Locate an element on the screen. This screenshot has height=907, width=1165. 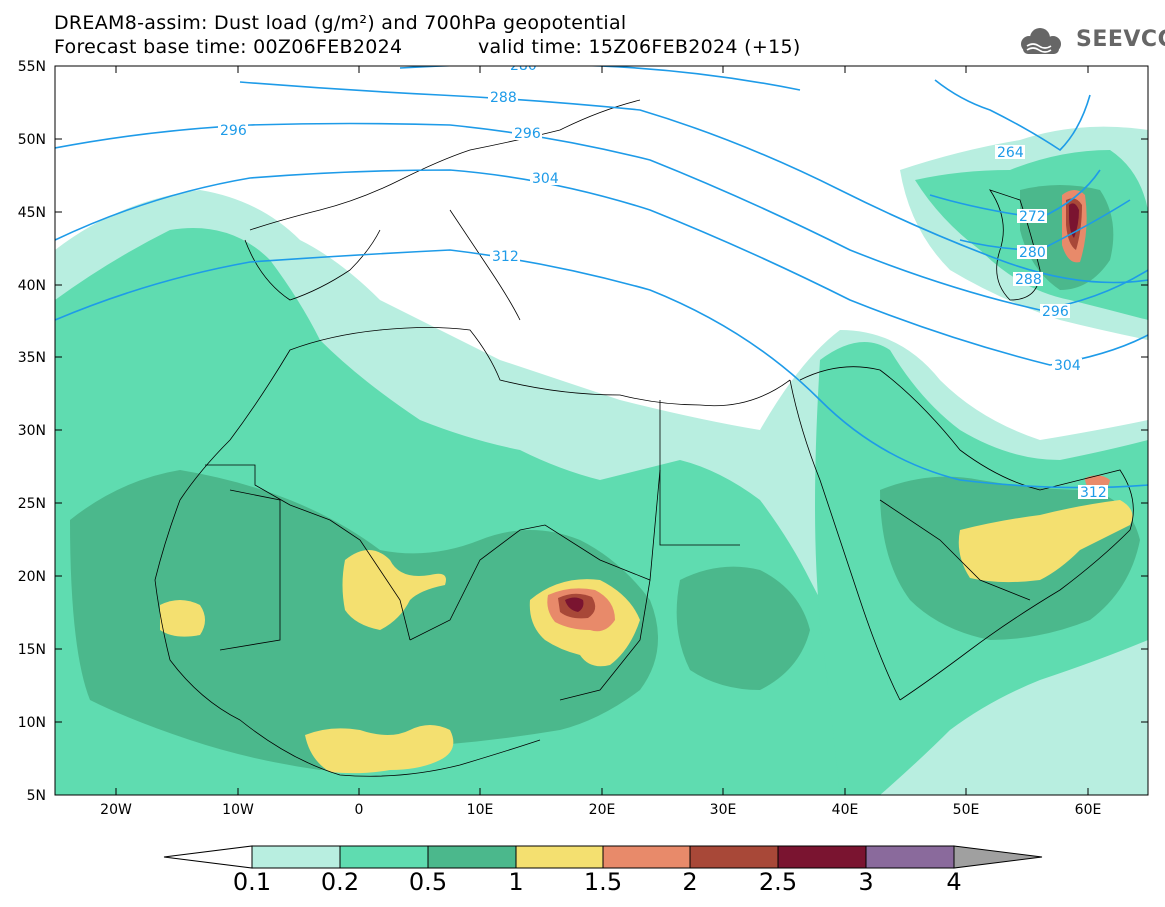
lon-label: 10E is located at coordinates (480, 810).